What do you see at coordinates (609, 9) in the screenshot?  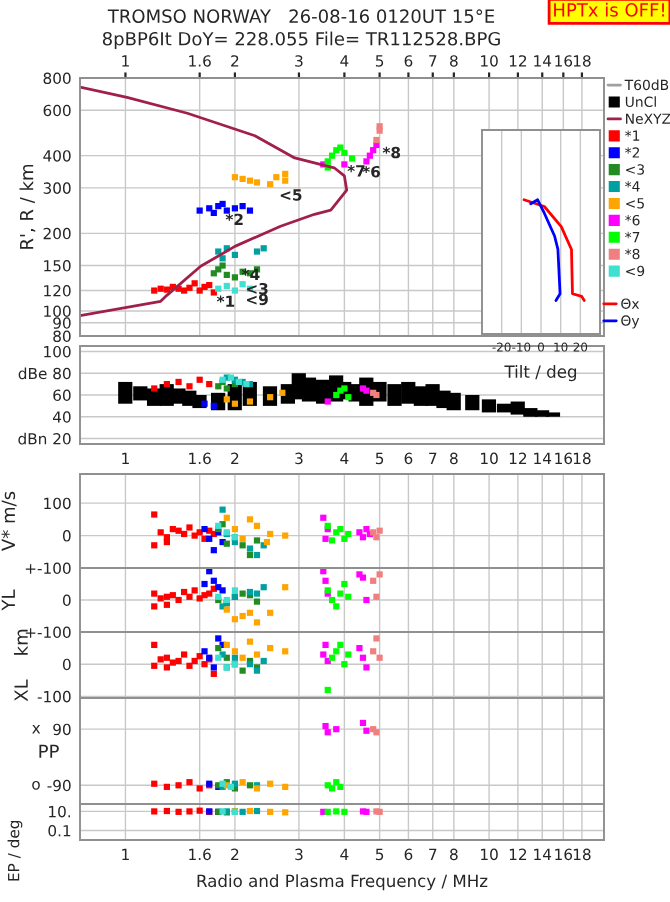 I see `text: HPTx is OFF!` at bounding box center [609, 9].